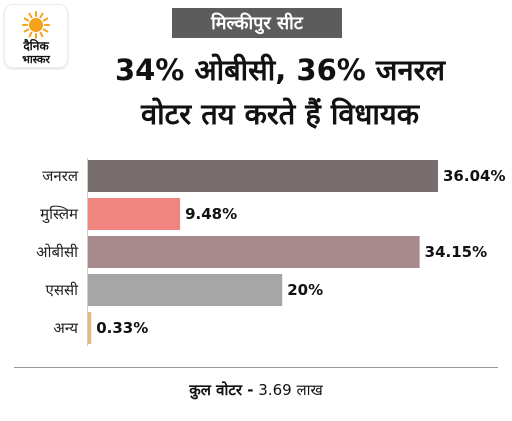  Describe the element at coordinates (35, 46) in the screenshot. I see `logo-line-1: दैनिक` at that location.